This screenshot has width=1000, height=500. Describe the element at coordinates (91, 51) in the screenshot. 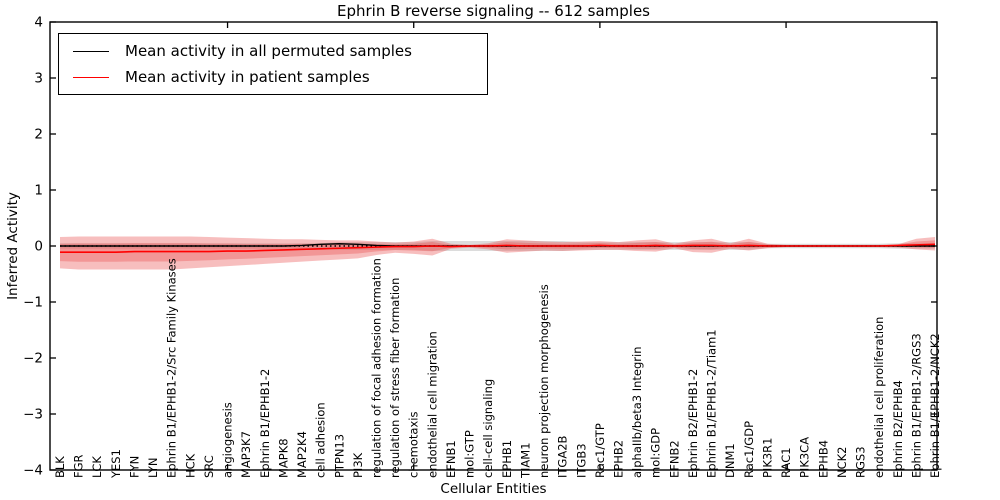

I see `permuted-line-swatch` at that location.